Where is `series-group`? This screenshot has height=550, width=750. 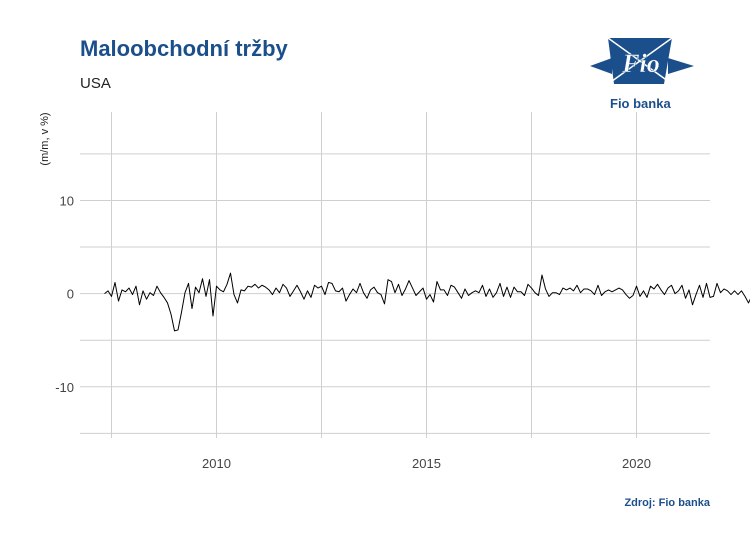 series-group is located at coordinates (427, 302).